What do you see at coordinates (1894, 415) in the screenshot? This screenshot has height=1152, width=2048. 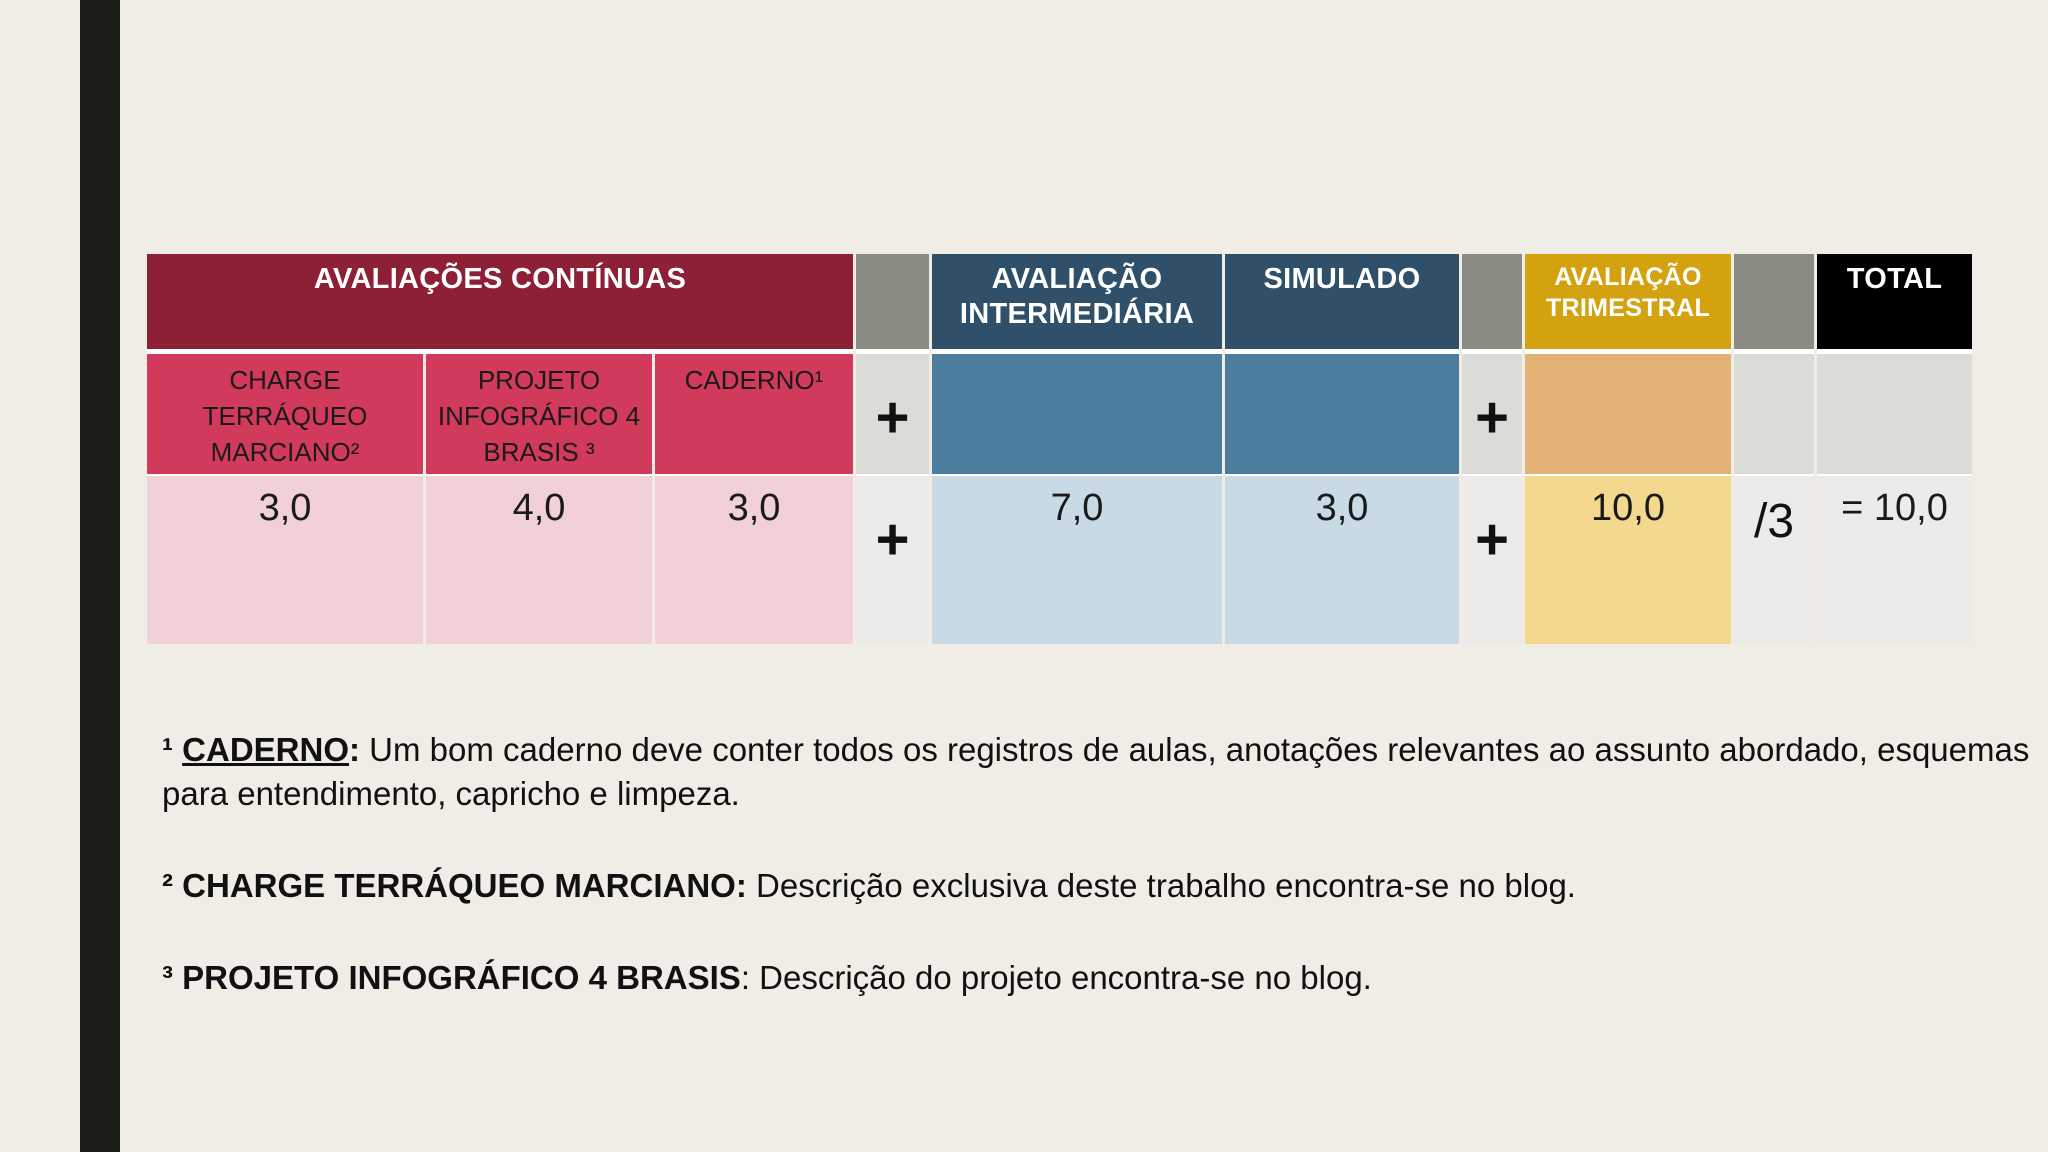 I see `subheader-total` at bounding box center [1894, 415].